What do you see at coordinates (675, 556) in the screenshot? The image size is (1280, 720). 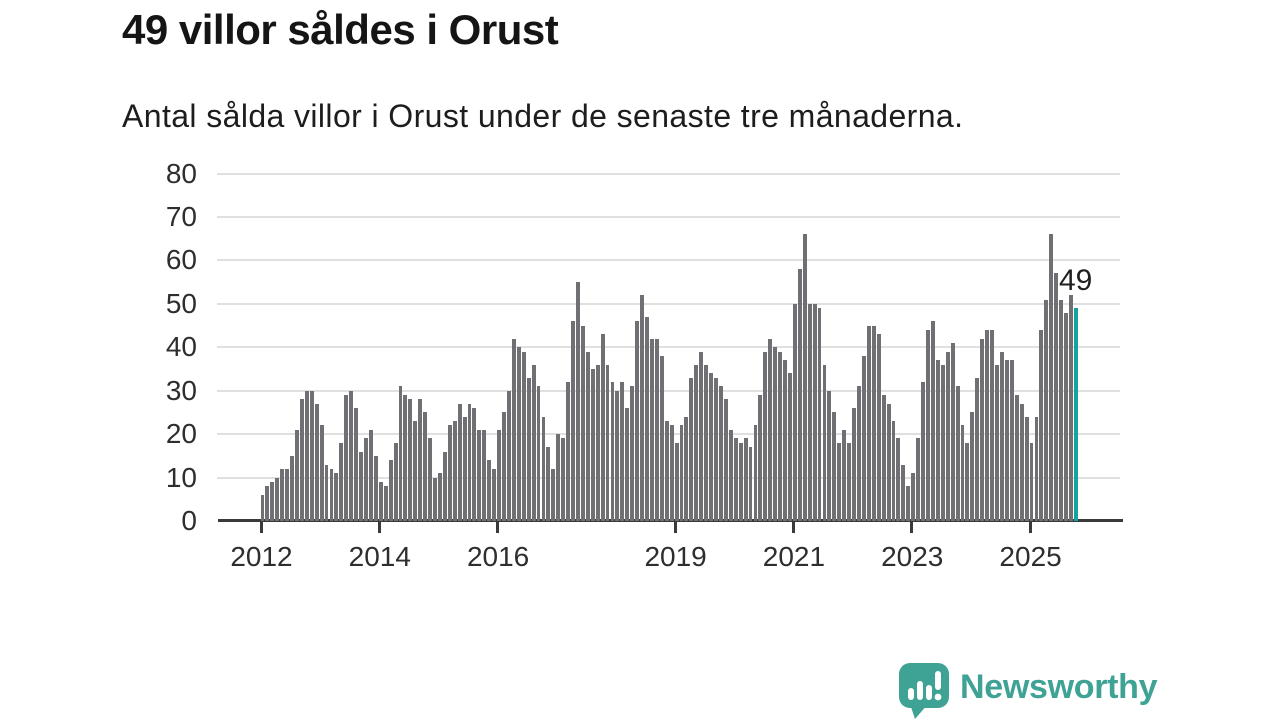 I see `x-axis-label: 2019` at bounding box center [675, 556].